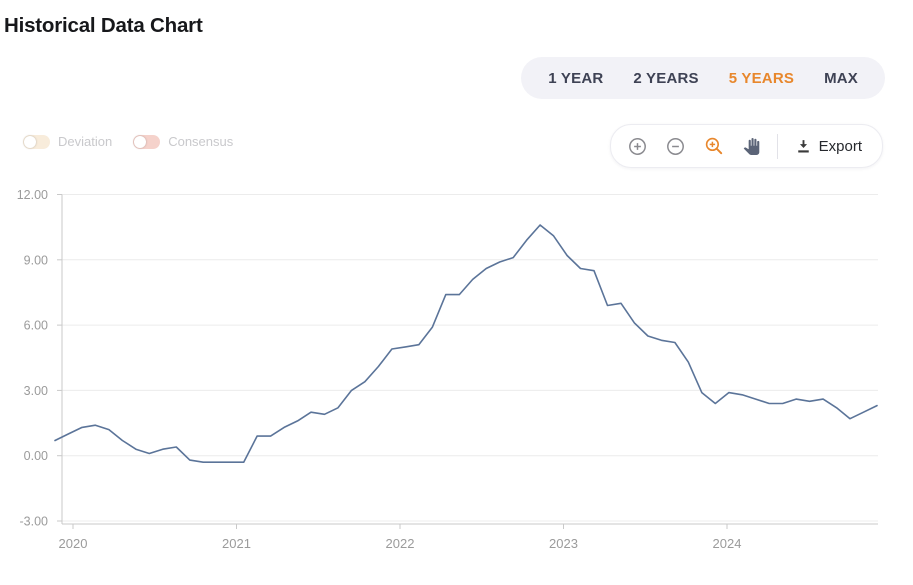 The width and height of the screenshot is (913, 585). I want to click on y-axis-label: 3.00, so click(36, 391).